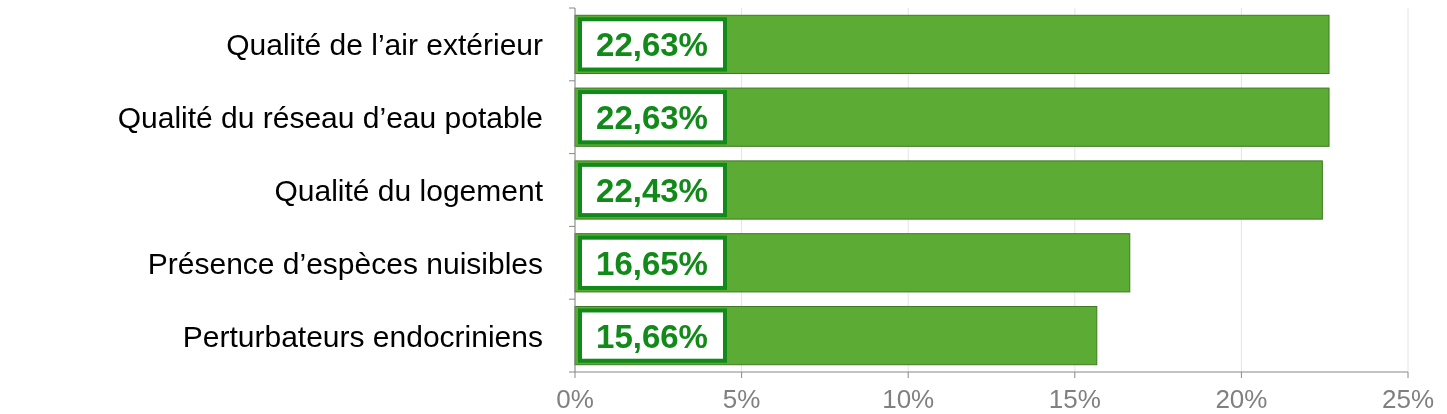 The image size is (1447, 414). Describe the element at coordinates (409, 190) in the screenshot. I see `y-tick-label: Qualité du logement` at that location.